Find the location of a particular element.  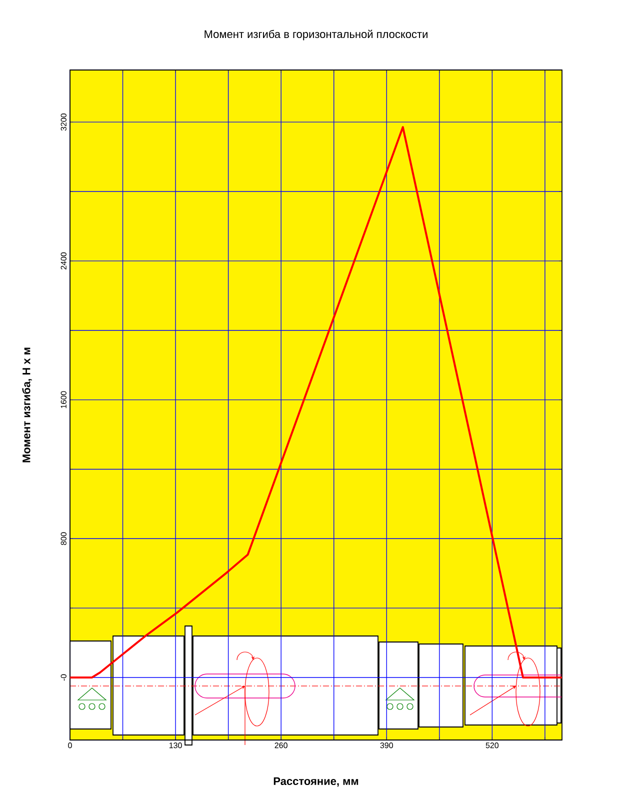

x-tick-label: 260 is located at coordinates (281, 745).